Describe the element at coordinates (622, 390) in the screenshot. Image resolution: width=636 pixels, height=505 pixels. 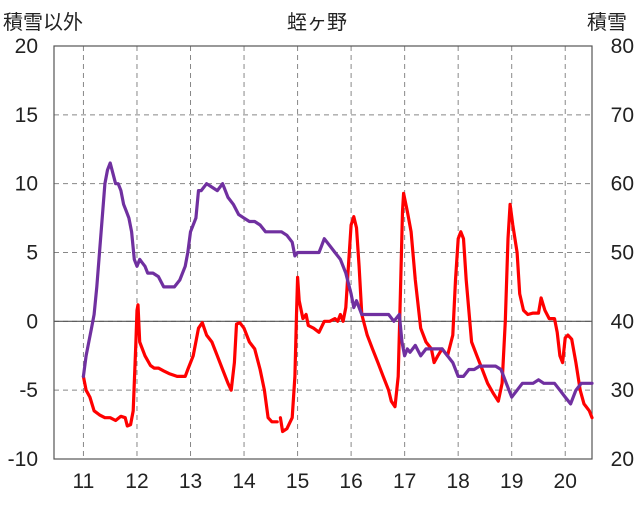
I see `y-right-tick-label: 30` at that location.